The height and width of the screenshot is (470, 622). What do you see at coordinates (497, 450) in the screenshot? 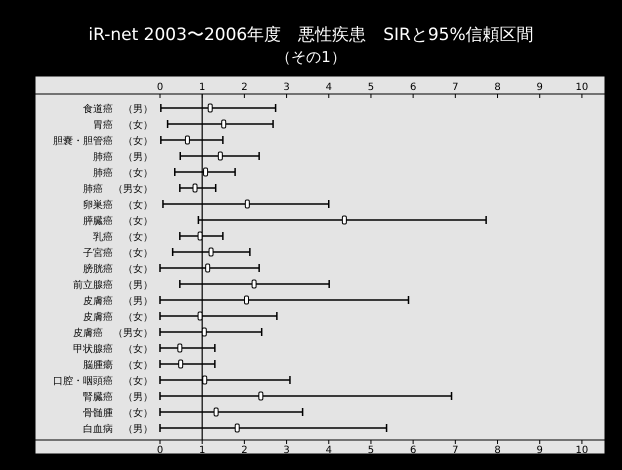
I see `x2-tick-label: 8` at bounding box center [497, 450].